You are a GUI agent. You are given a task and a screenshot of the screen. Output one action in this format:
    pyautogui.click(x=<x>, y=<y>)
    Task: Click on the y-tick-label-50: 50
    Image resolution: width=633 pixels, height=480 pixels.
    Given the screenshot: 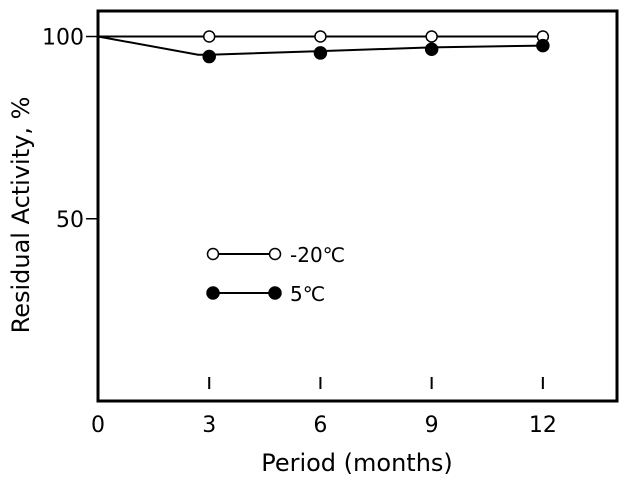 What is the action you would take?
    pyautogui.click(x=70, y=220)
    